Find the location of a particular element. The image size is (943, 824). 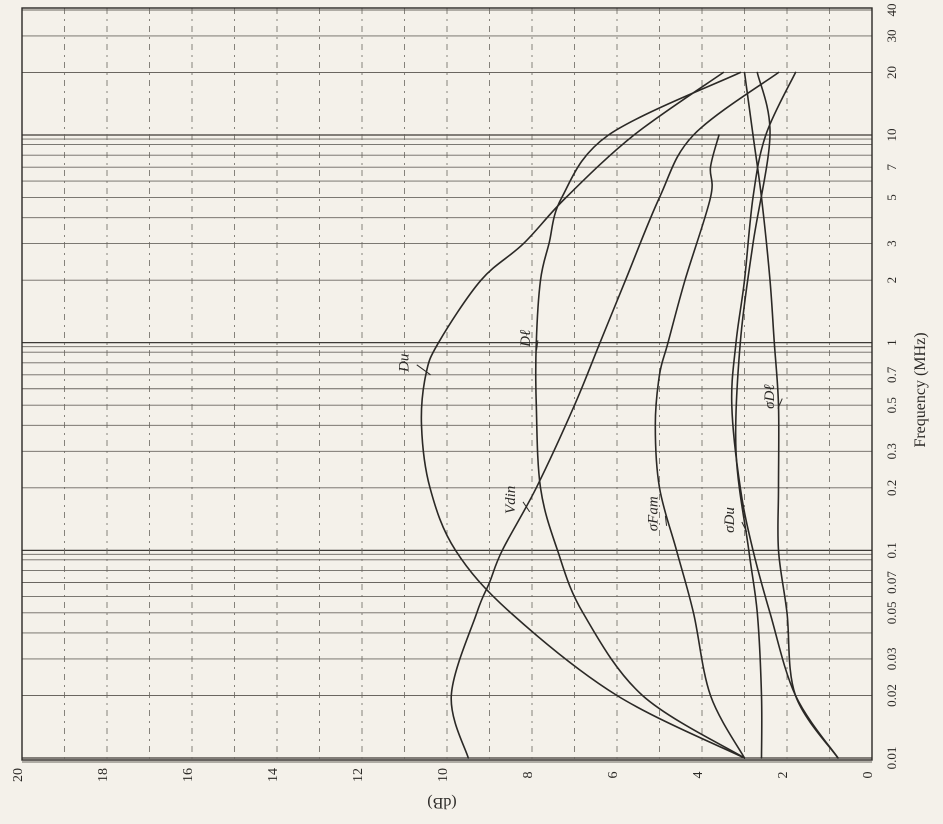

x-axis-label: Frequency (MHz) is located at coordinates (920, 389).